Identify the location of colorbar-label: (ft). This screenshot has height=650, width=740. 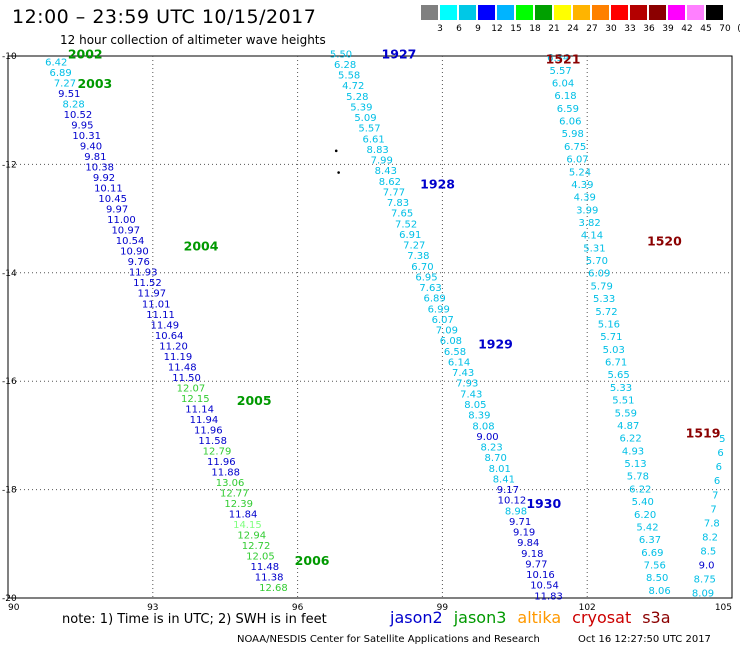
(737, 29).